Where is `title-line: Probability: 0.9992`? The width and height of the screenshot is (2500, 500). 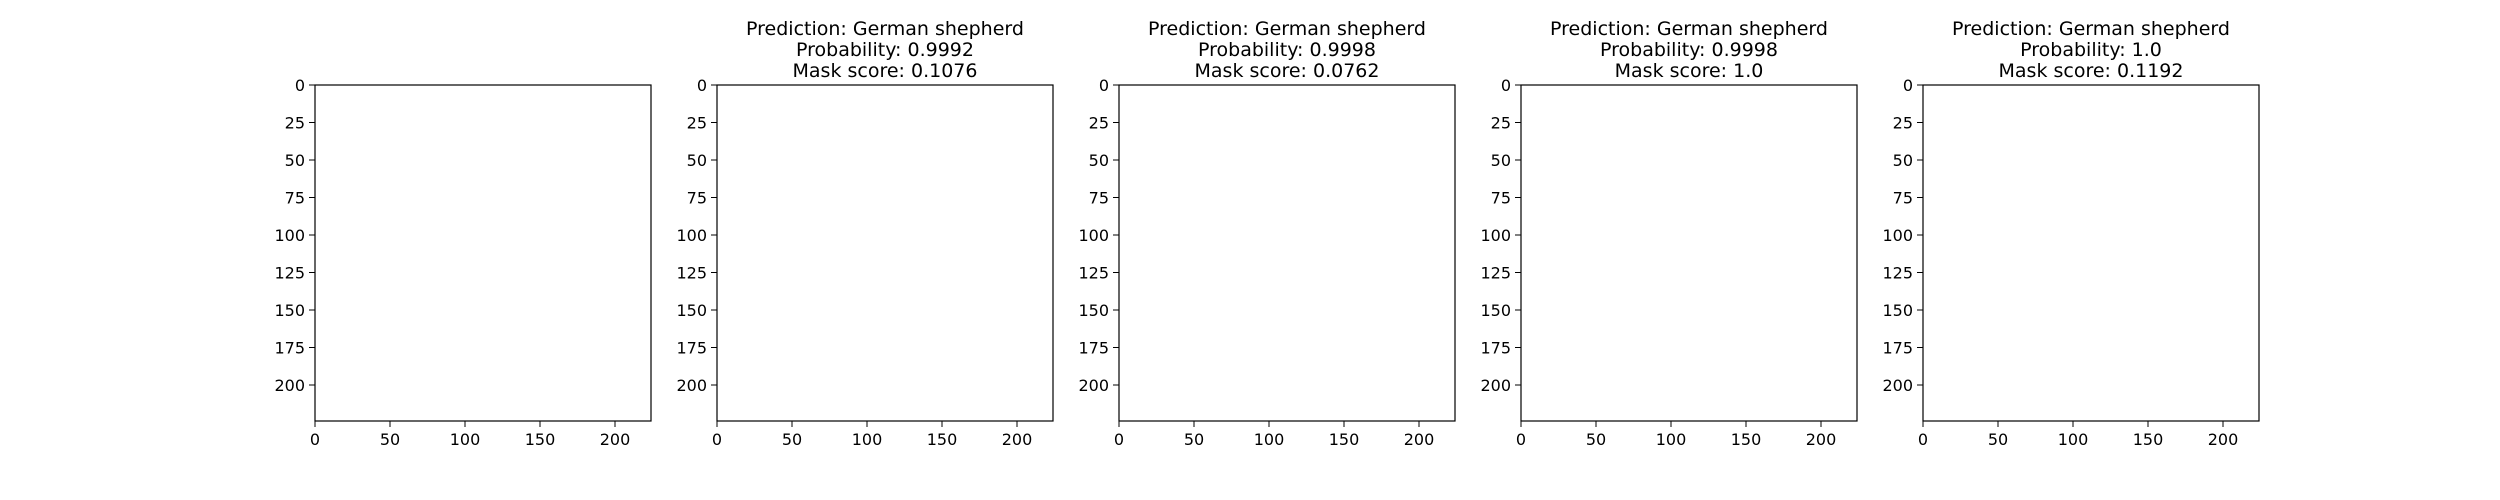 title-line: Probability: 0.9992 is located at coordinates (885, 50).